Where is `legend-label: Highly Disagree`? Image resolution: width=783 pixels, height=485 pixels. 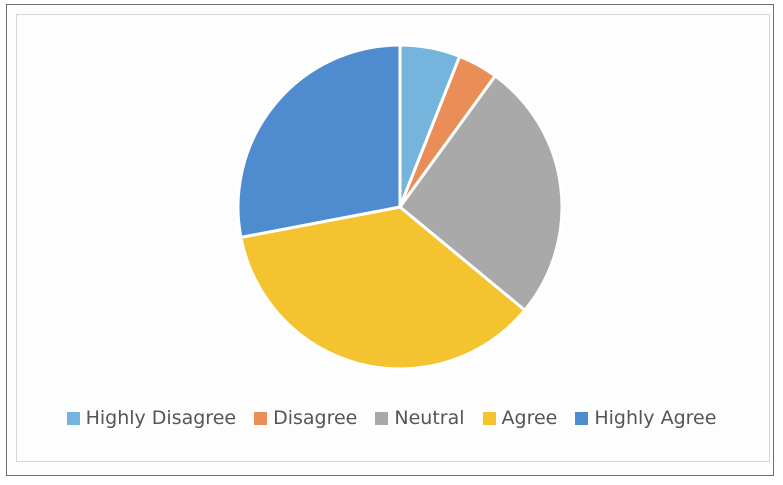
legend-label: Highly Disagree is located at coordinates (161, 418).